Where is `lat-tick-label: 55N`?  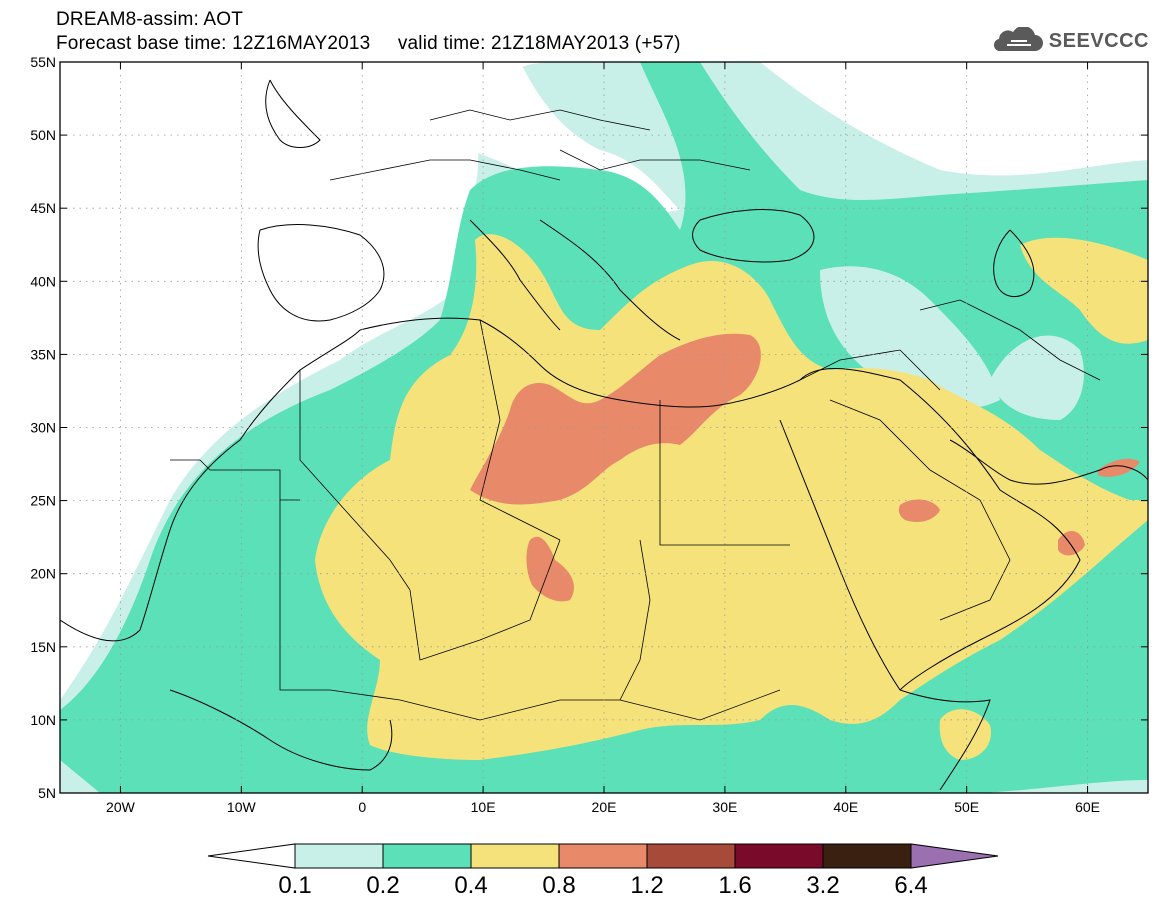
lat-tick-label: 55N is located at coordinates (43, 62).